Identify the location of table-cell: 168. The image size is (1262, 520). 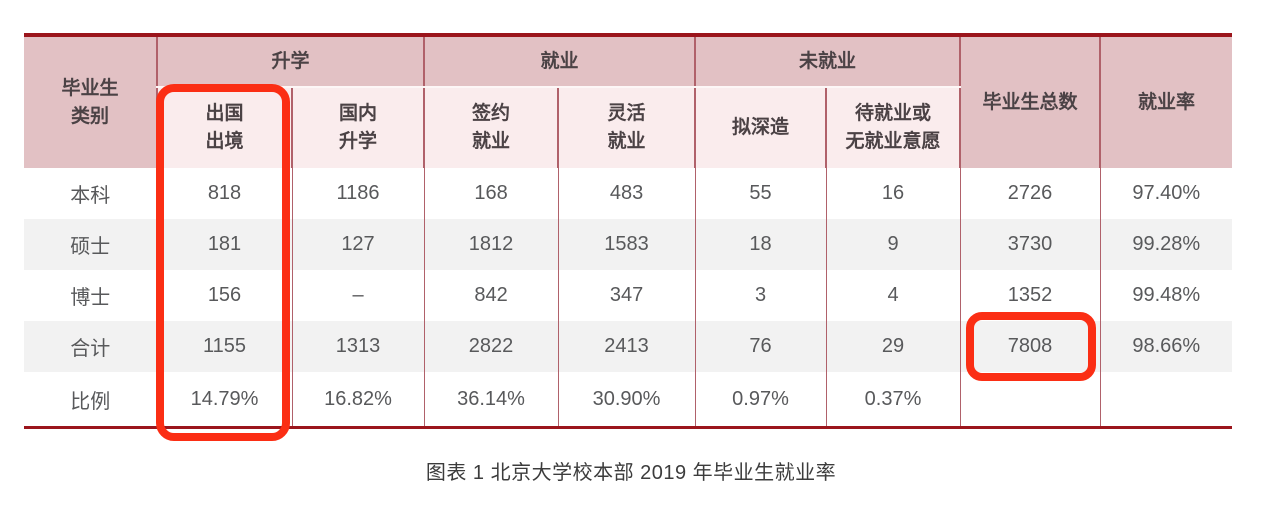
(491, 193).